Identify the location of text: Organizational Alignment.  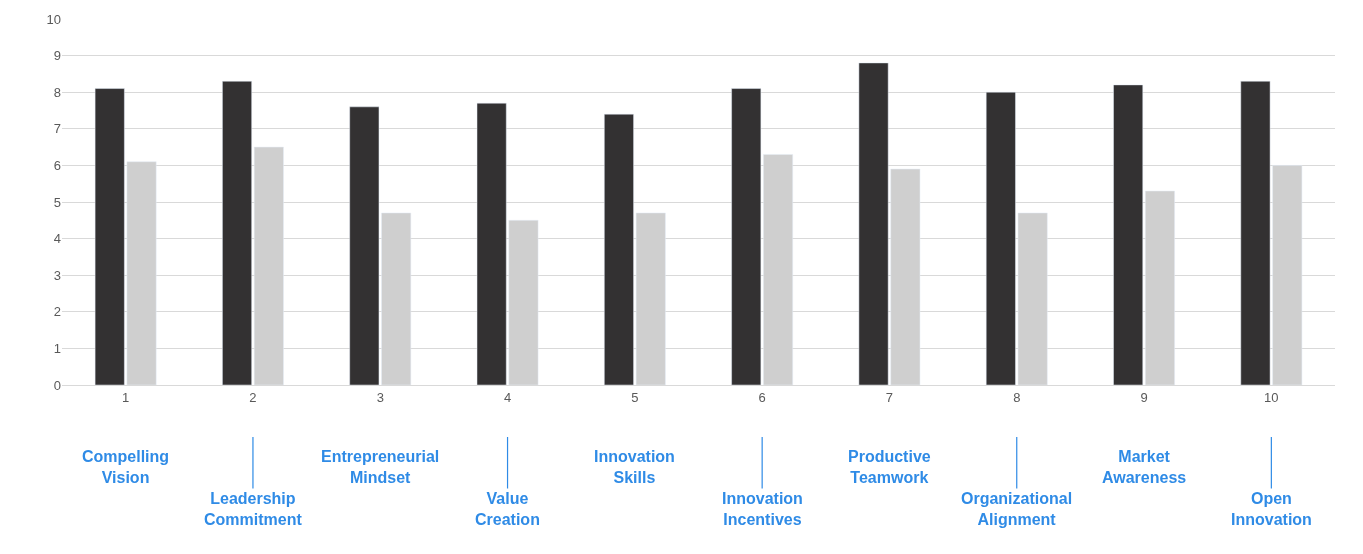
(1017, 509).